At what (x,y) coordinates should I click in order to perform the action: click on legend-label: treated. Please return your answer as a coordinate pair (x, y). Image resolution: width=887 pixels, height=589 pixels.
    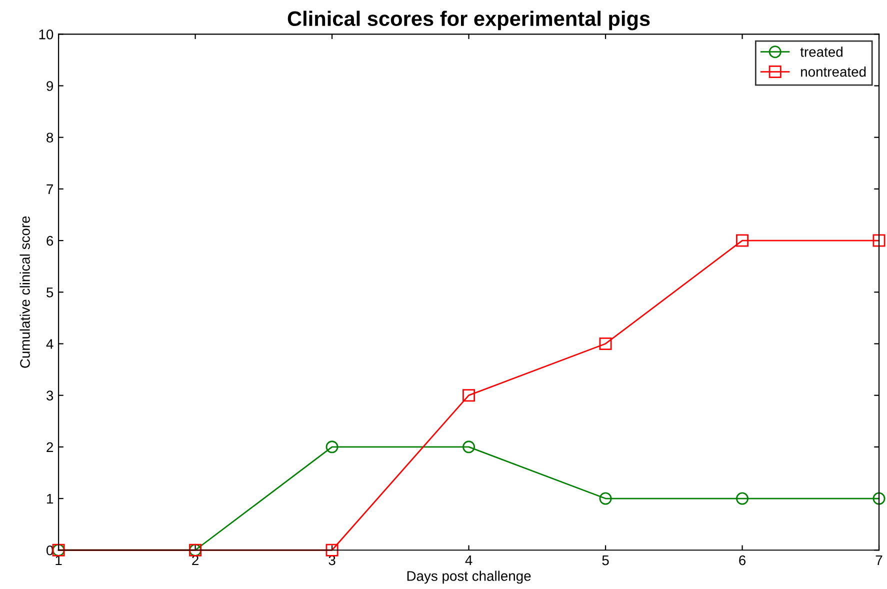
    Looking at the image, I should click on (821, 51).